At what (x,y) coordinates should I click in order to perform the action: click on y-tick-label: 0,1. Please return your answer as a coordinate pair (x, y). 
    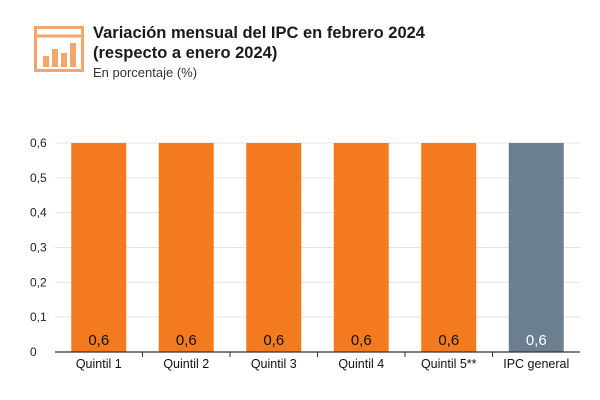
    Looking at the image, I should click on (38, 317).